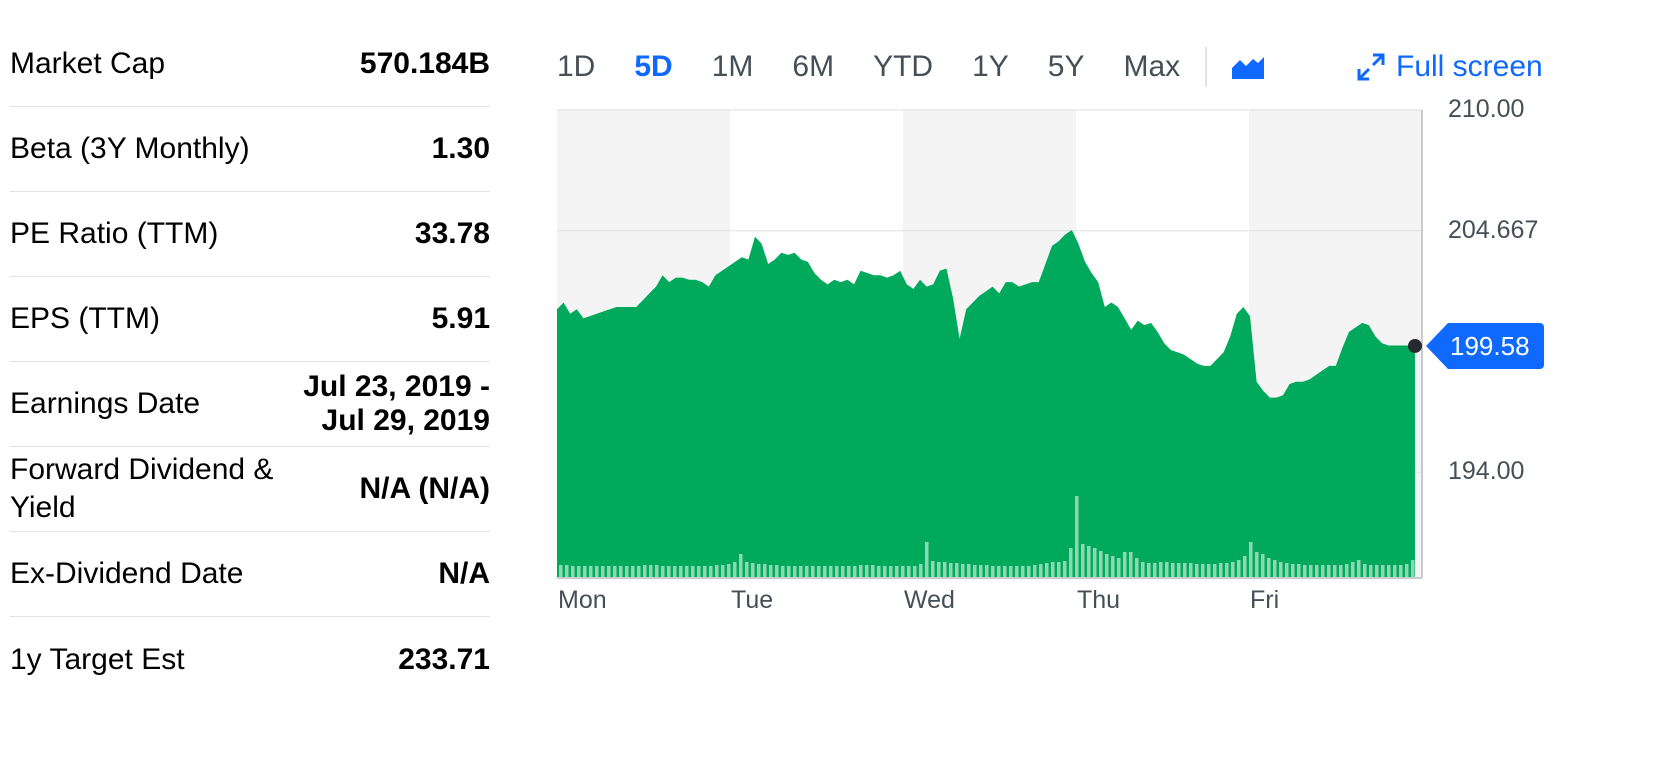  I want to click on last-price-tag: 199.58, so click(1485, 345).